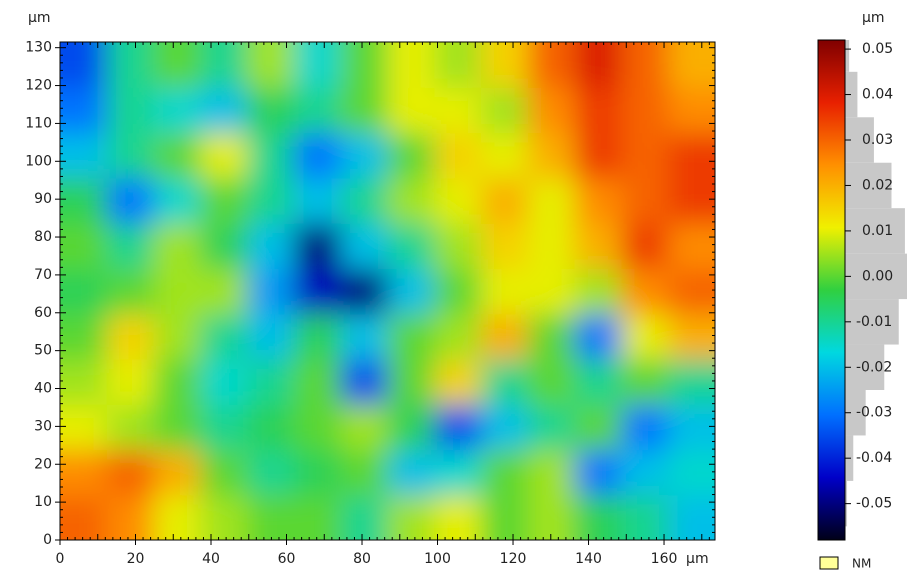 The width and height of the screenshot is (907, 573). What do you see at coordinates (362, 559) in the screenshot?
I see `x-tick-label: 80` at bounding box center [362, 559].